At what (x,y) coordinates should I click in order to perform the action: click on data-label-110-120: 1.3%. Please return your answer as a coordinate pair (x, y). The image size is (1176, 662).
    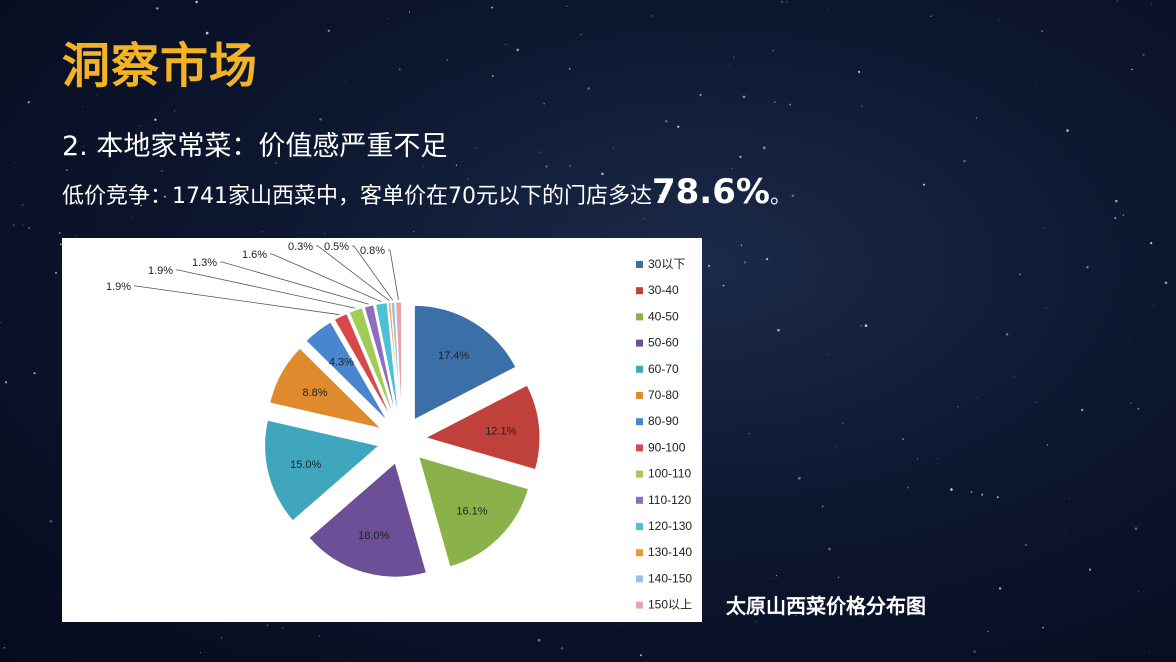
    Looking at the image, I should click on (204, 263).